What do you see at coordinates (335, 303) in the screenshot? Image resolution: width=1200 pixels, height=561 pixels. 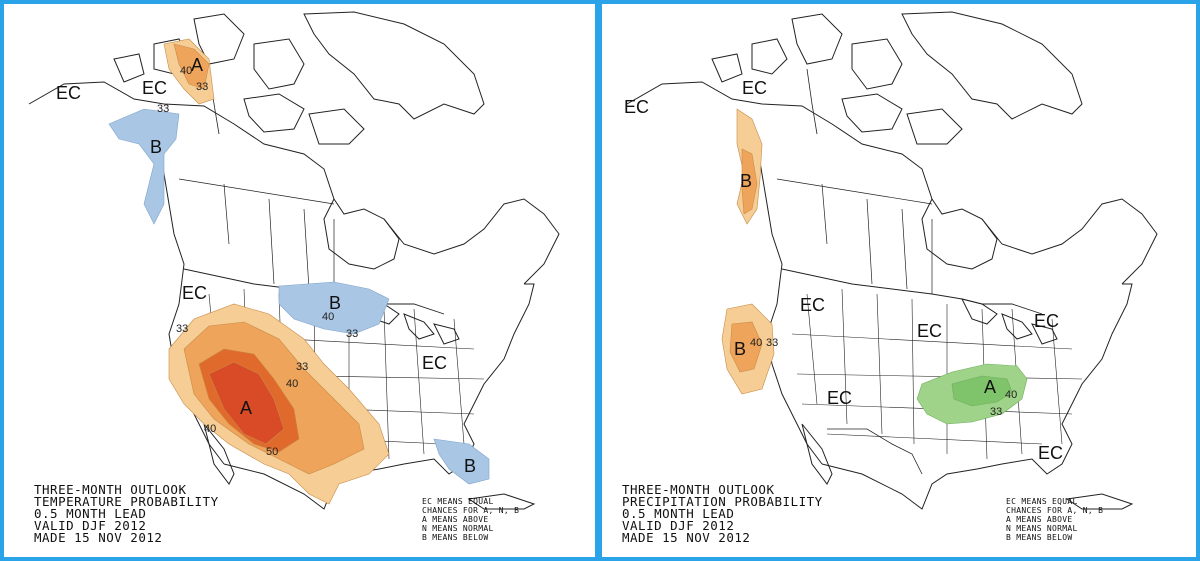 I see `label-b-glakes: B` at bounding box center [335, 303].